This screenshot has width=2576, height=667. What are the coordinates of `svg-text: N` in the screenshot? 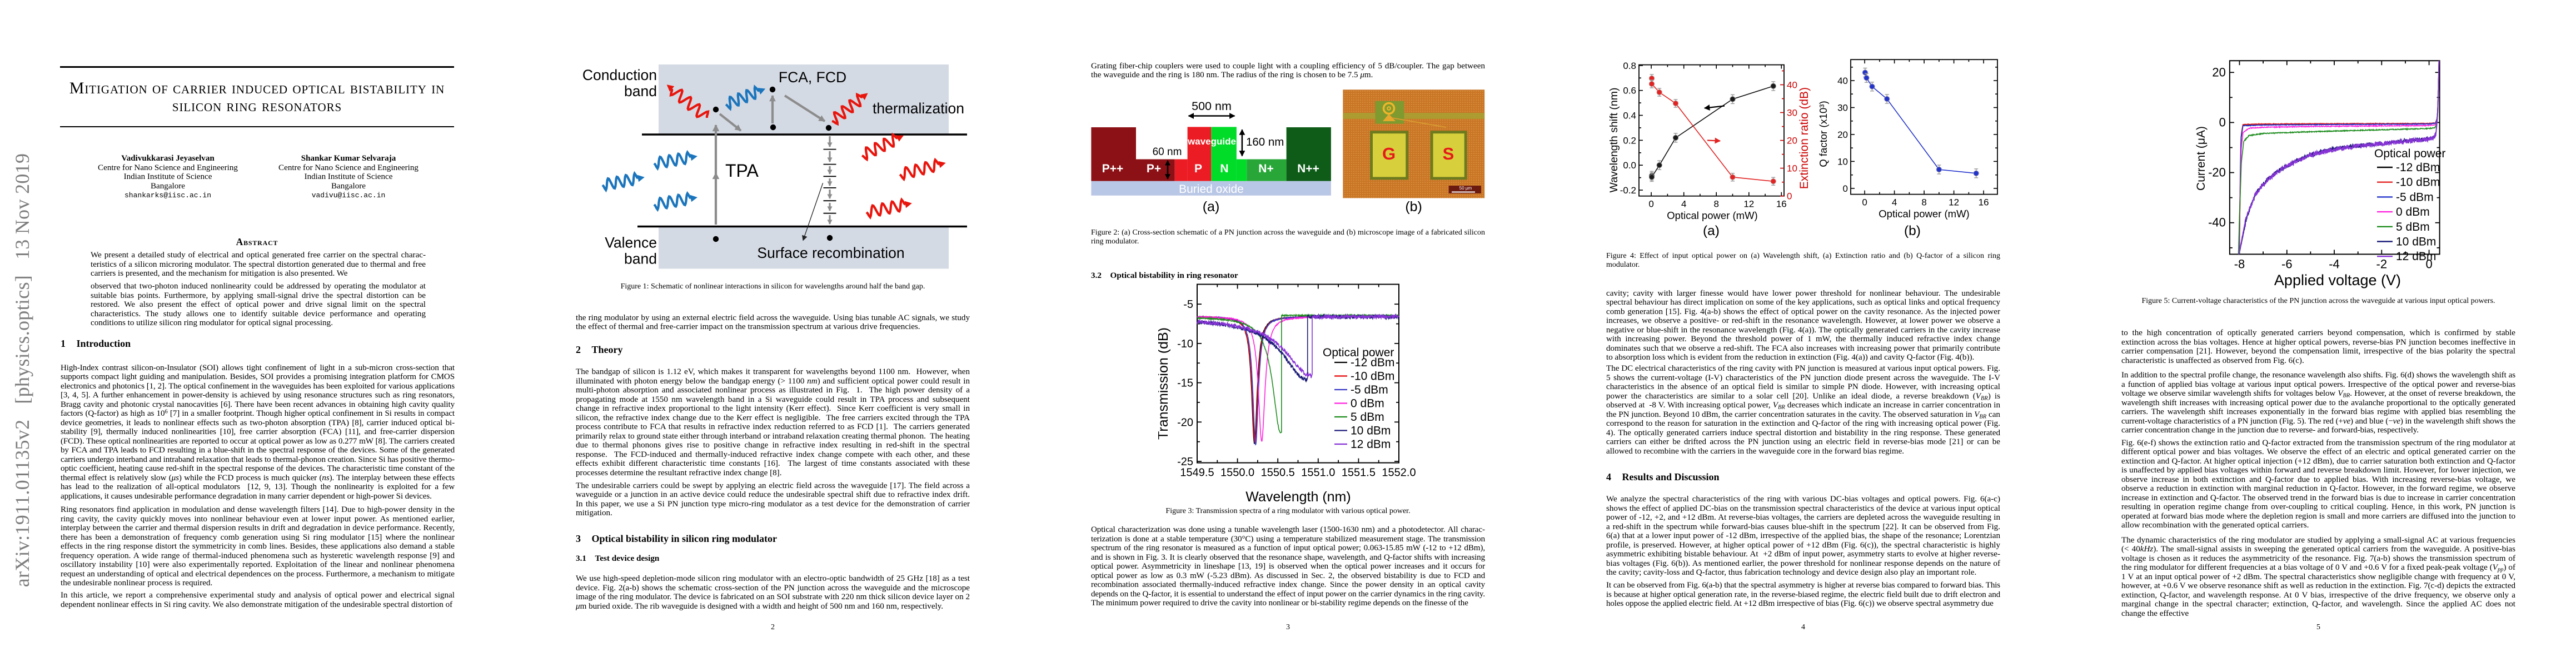 It's located at (1224, 168).